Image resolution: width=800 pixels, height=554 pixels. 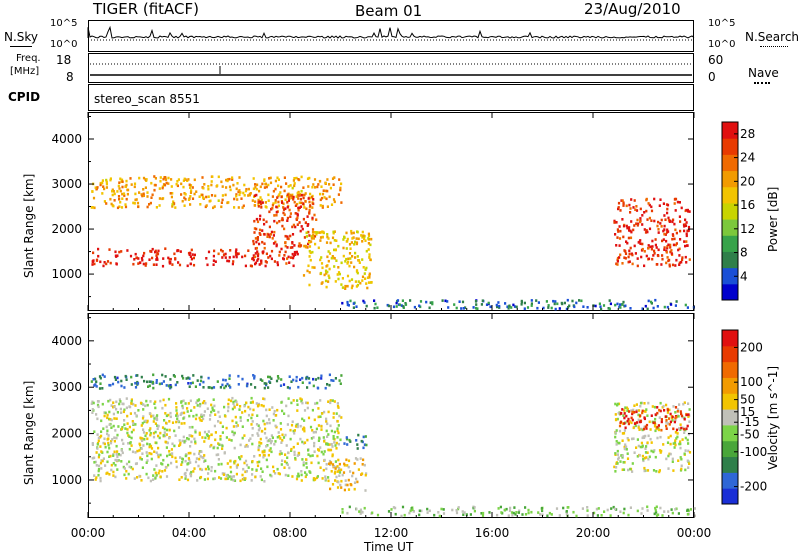 What do you see at coordinates (66, 139) in the screenshot?
I see `power-ytick-label: 4000` at bounding box center [66, 139].